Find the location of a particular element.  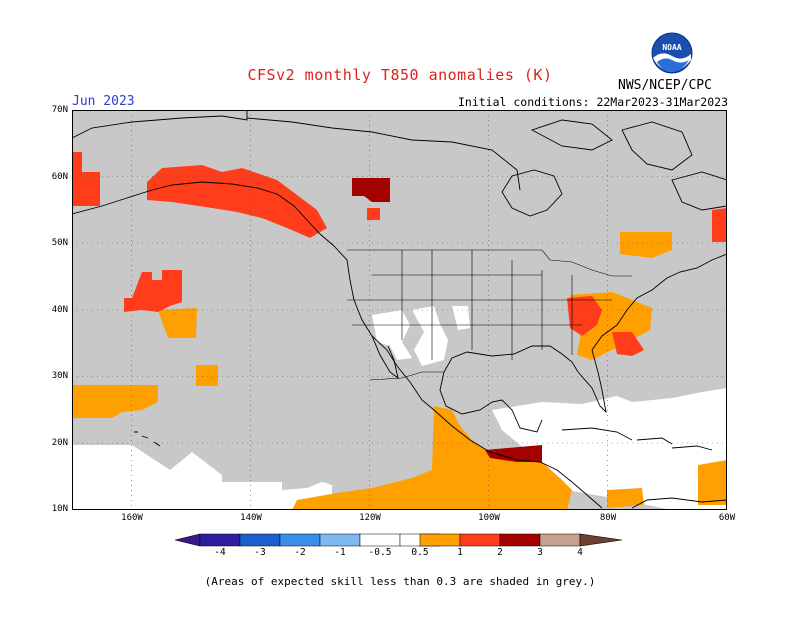

colorbar-label: 4 is located at coordinates (580, 552).